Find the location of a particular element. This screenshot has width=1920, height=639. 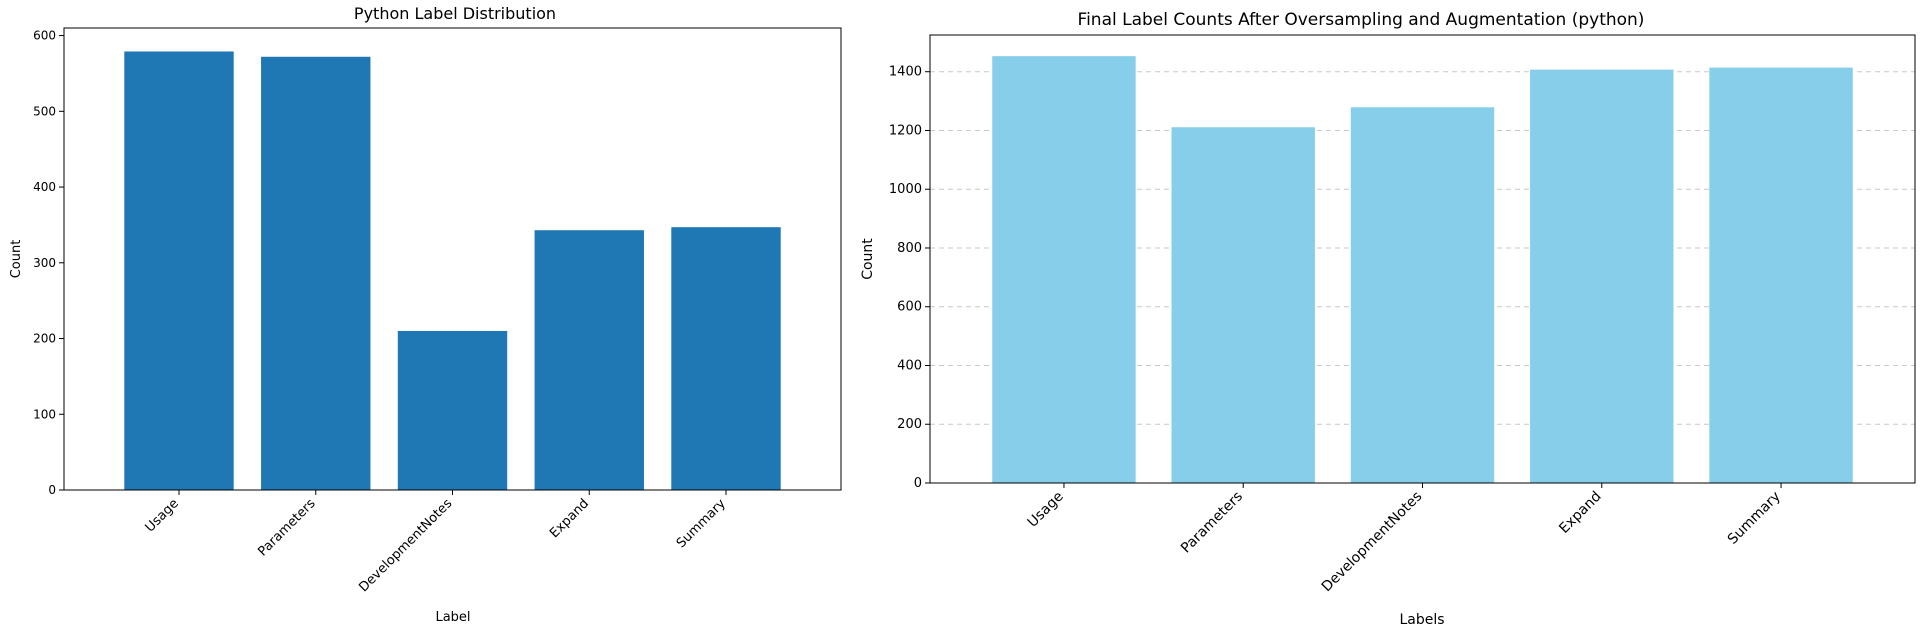

x-axis-label: Label is located at coordinates (452, 617).